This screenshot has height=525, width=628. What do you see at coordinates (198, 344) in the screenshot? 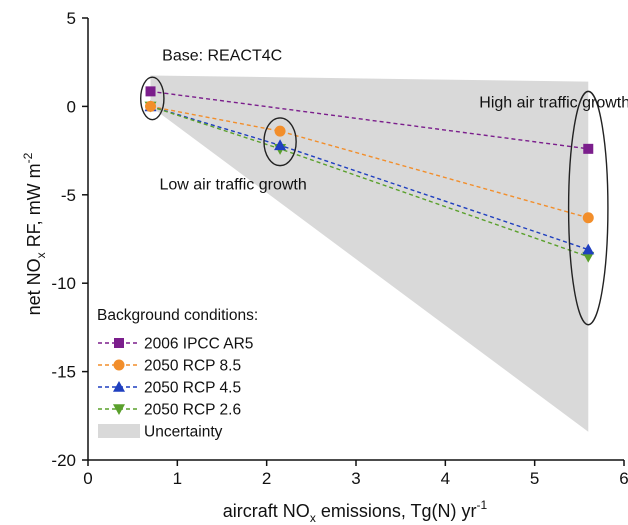
I see `legend-label-0: 2006 IPCC AR5` at bounding box center [198, 344].